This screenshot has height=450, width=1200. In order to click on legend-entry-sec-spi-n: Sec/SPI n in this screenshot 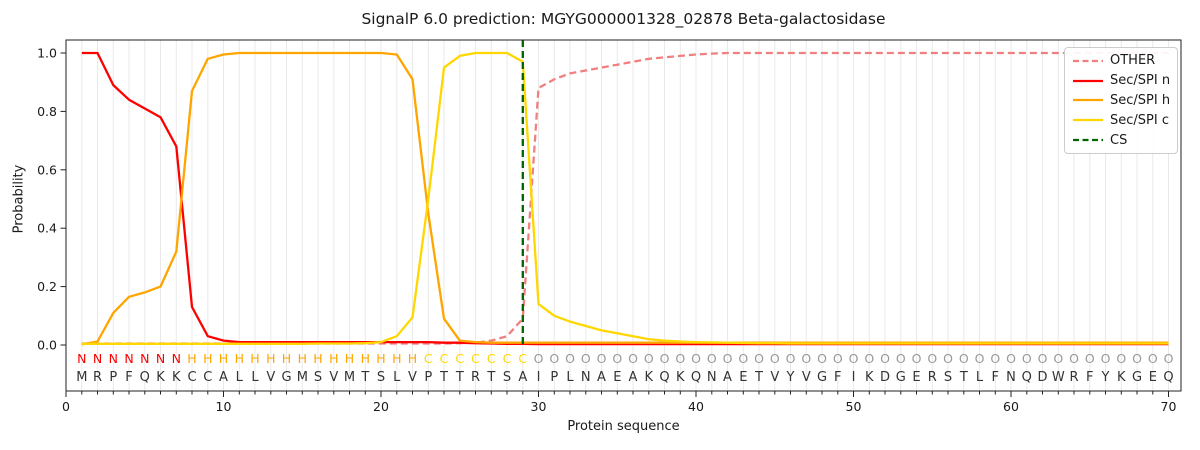, I will do `click(1121, 80)`.